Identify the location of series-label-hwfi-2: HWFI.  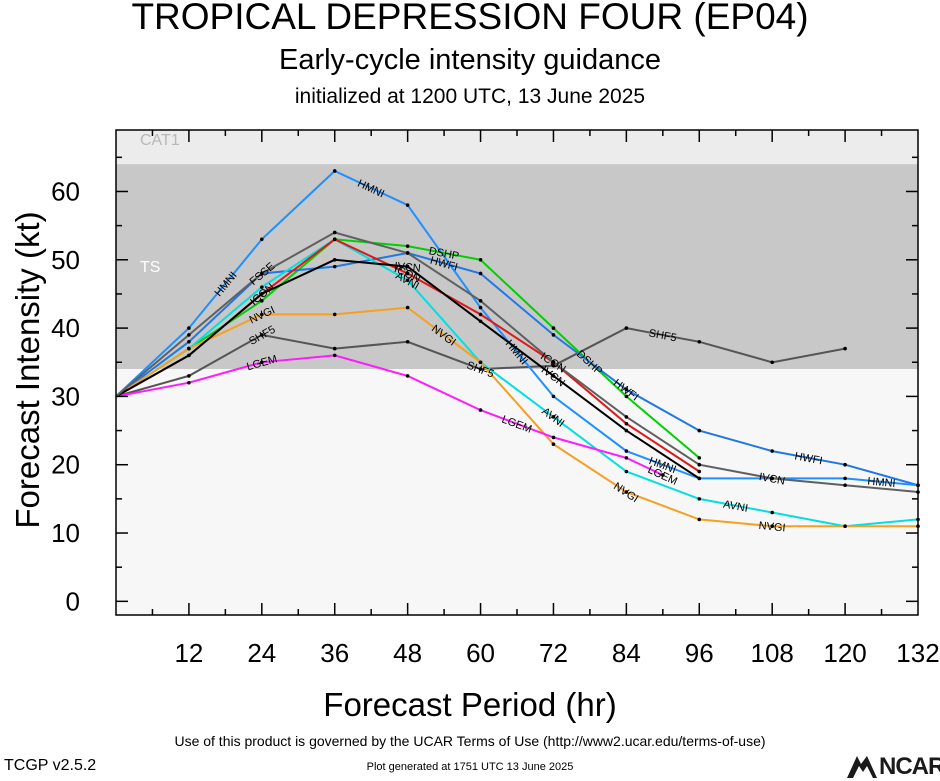
(809, 458).